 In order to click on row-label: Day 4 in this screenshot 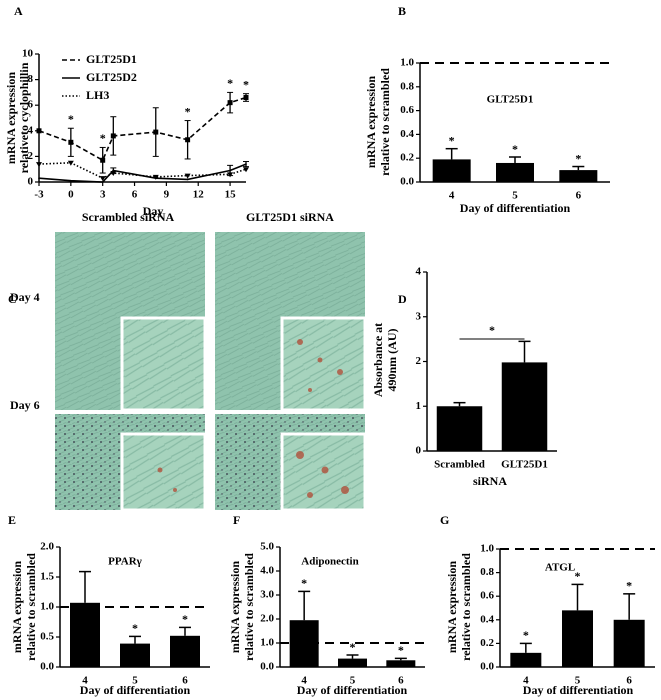, I will do `click(25, 297)`.